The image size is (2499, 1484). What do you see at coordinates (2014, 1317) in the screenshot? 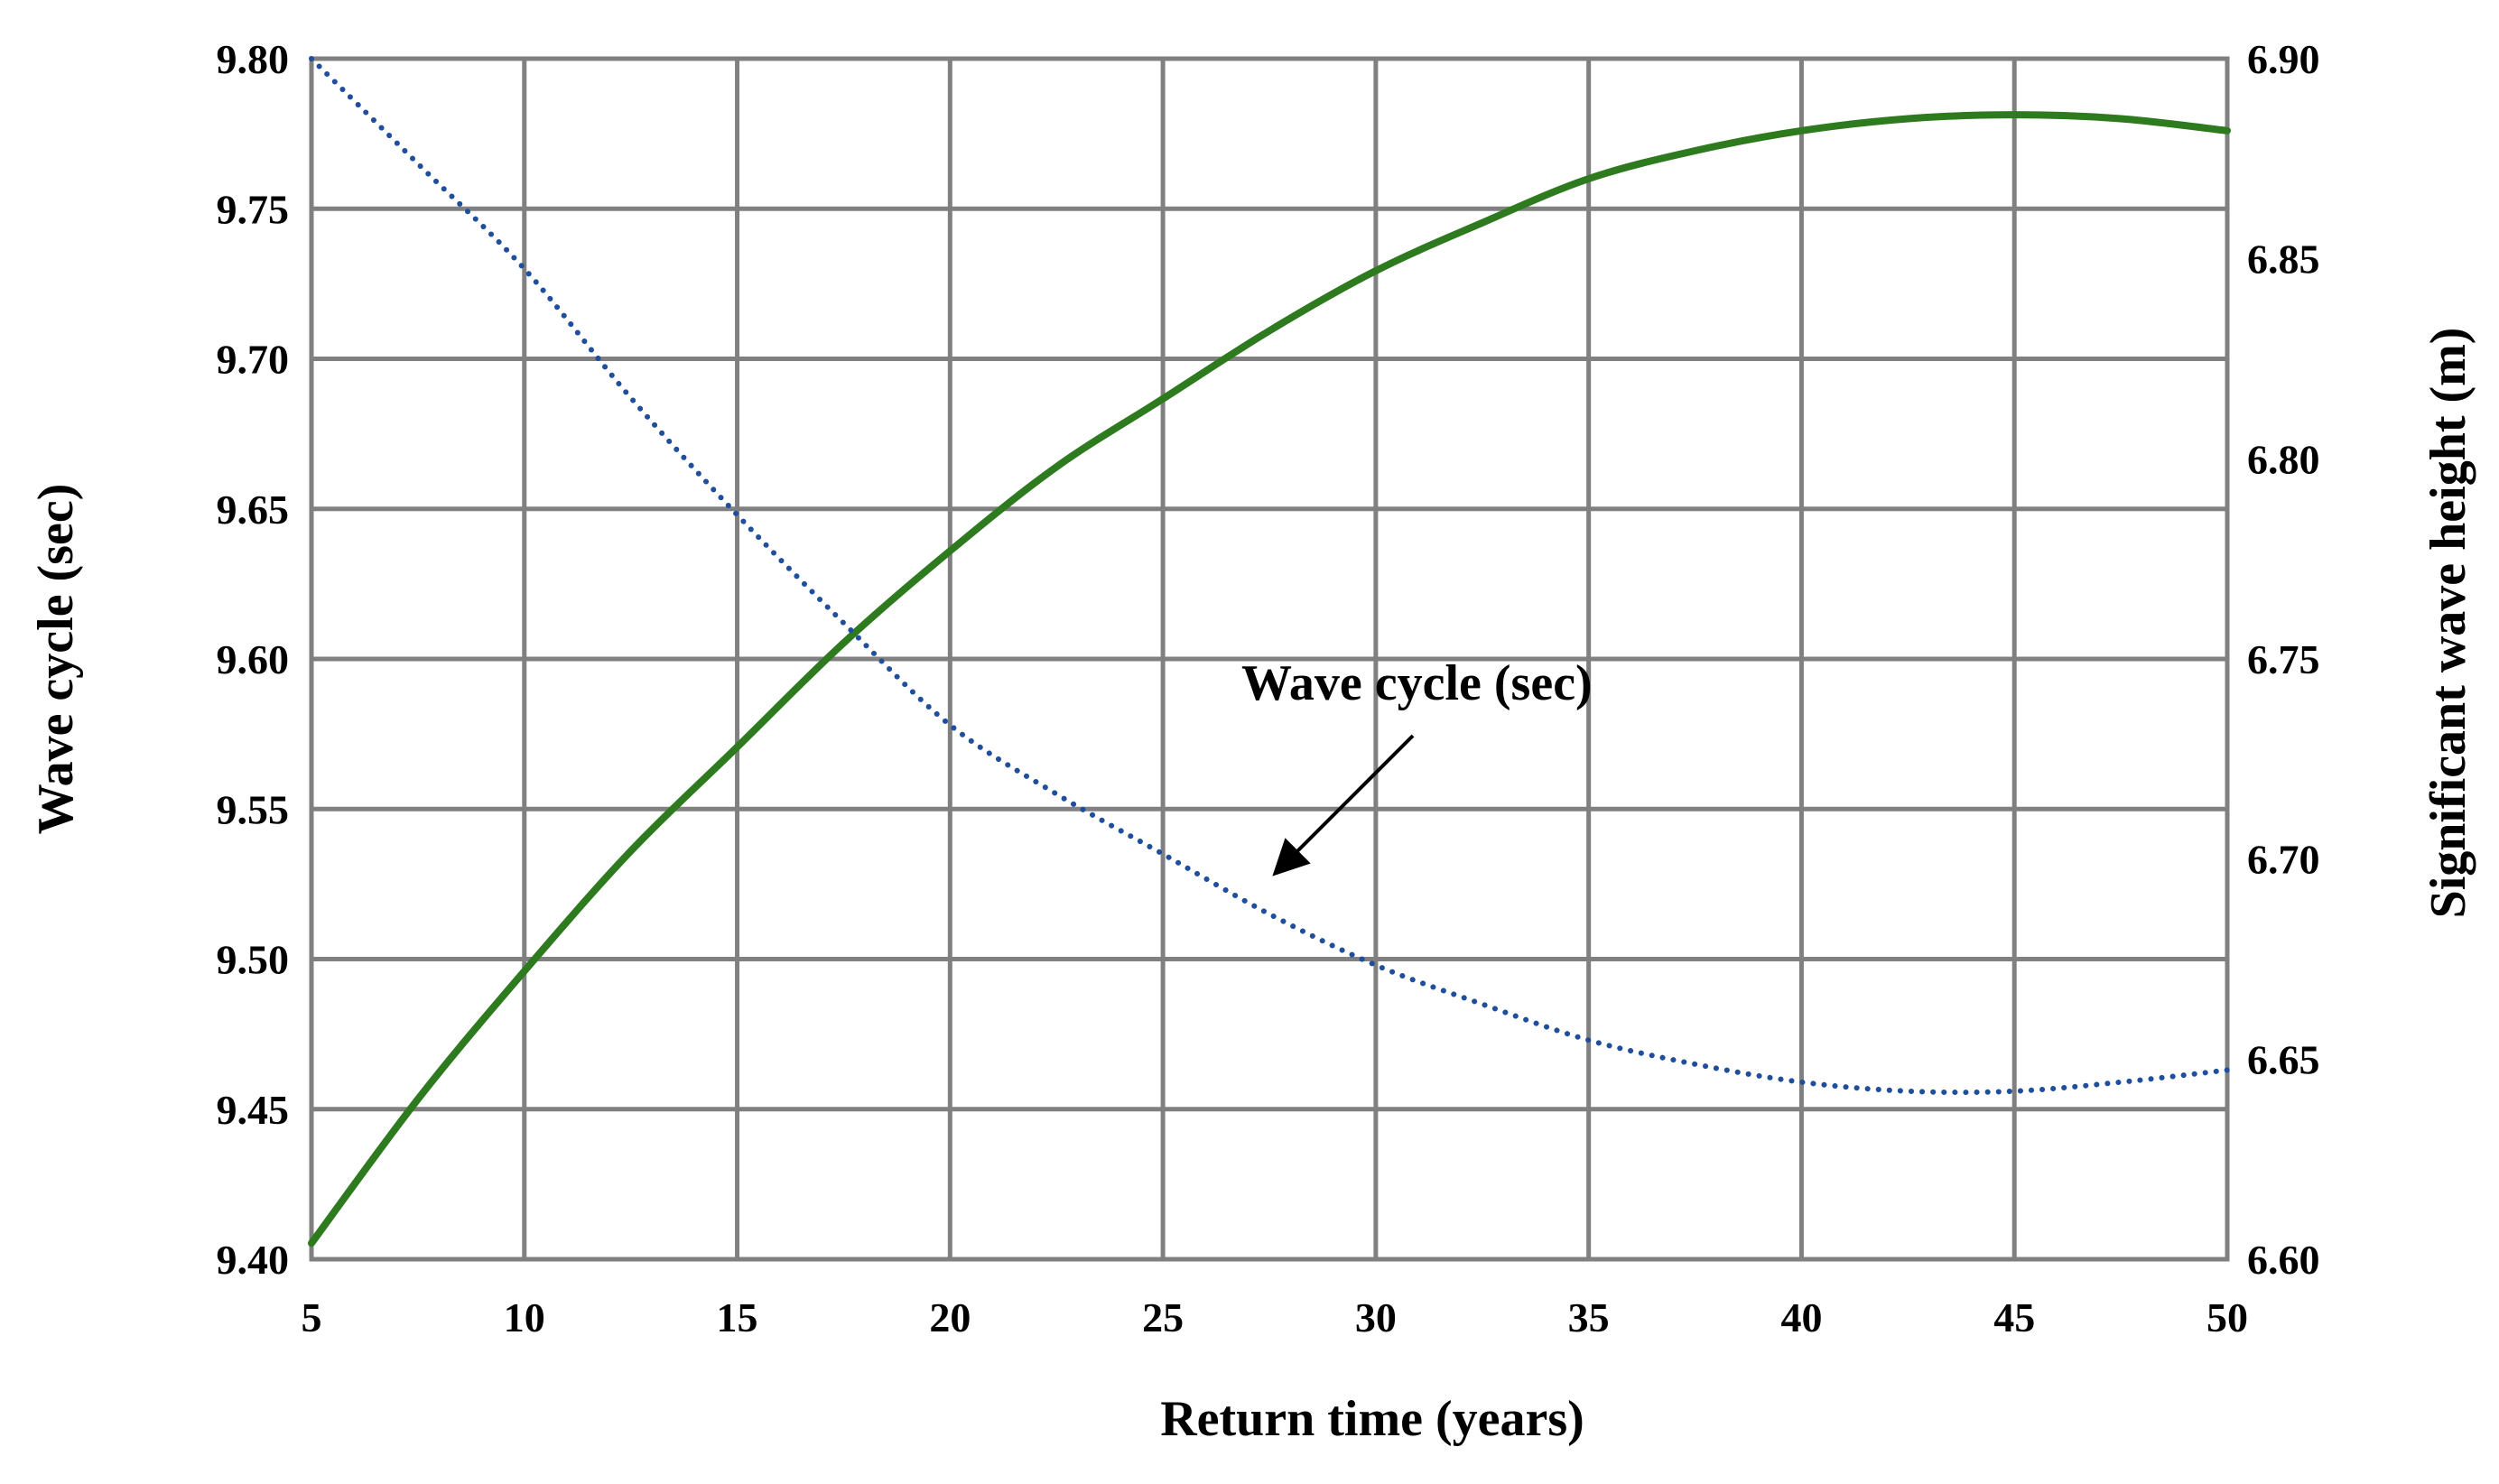
I see `x-tick-label: 45` at bounding box center [2014, 1317].